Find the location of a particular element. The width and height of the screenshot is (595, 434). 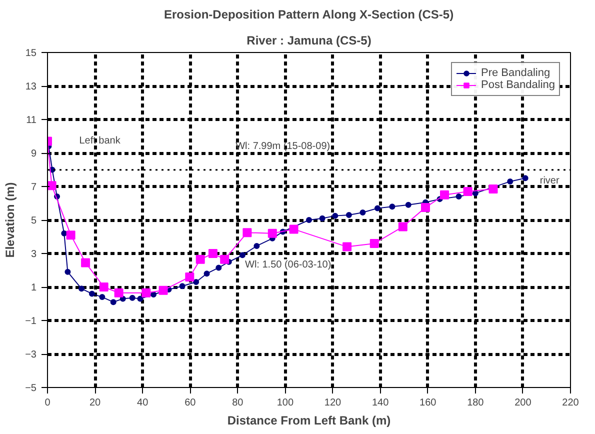

x-tick-label: 60 is located at coordinates (190, 403).